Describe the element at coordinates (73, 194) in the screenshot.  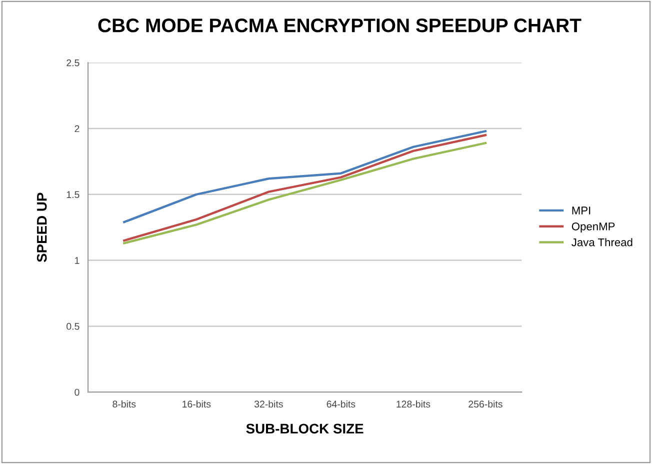
I see `y-tick-label: 1.5` at that location.